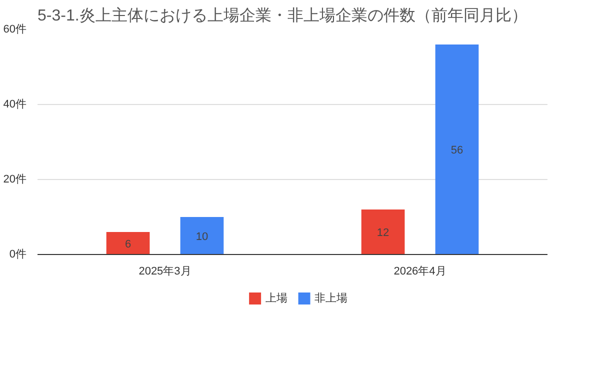  Describe the element at coordinates (283, 15) in the screenshot. I see `chart-title: 5-3-1.炎上主体における上場企業・非上場企業の件数（前年同月比）` at that location.